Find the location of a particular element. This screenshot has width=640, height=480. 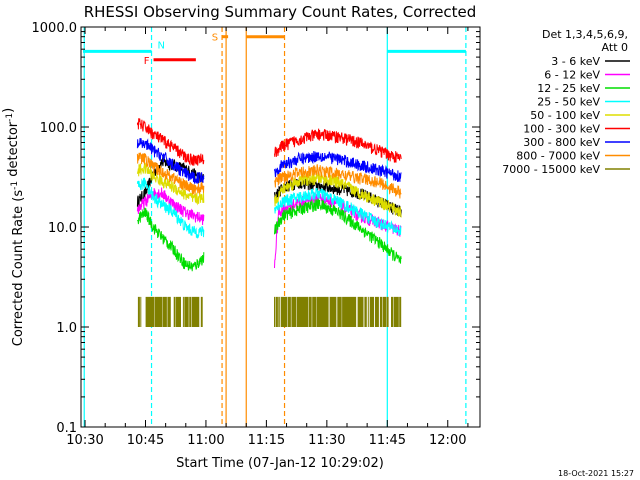

legend-label-1: 3 - 6 keV is located at coordinates (575, 61).